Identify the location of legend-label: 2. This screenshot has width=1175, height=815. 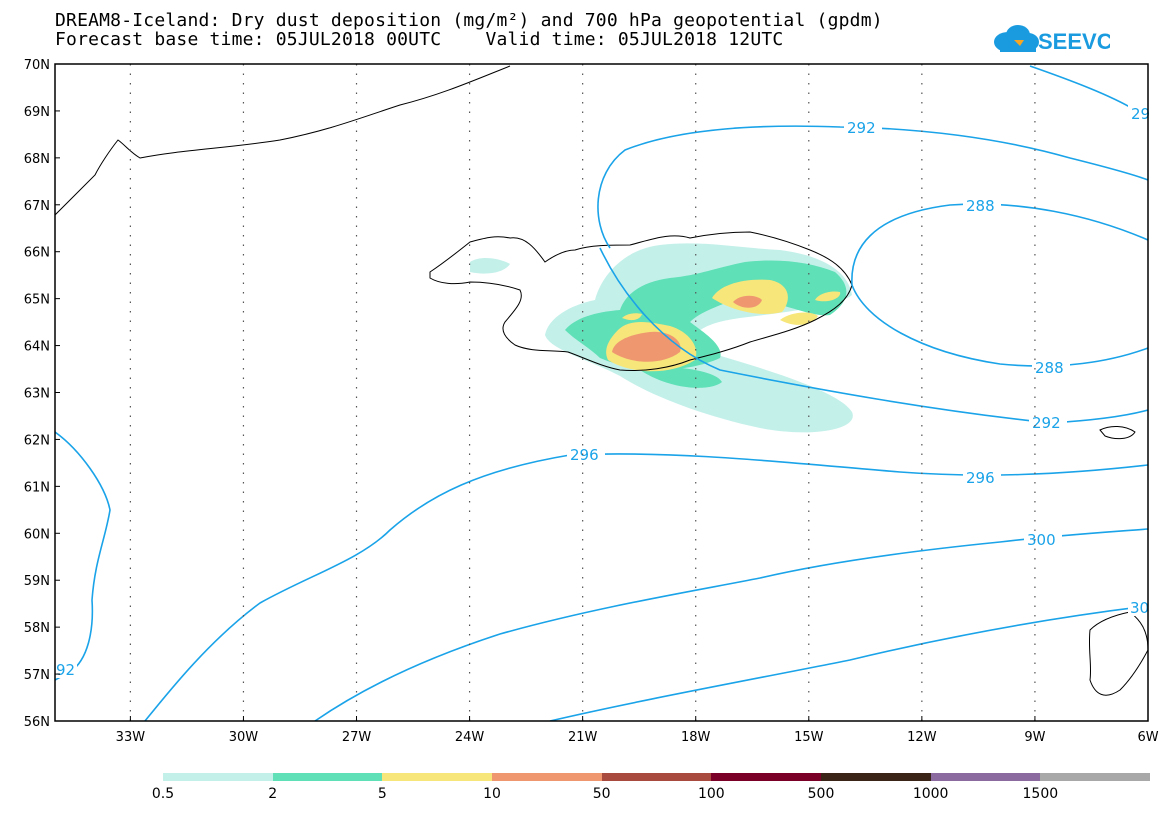
(273, 794).